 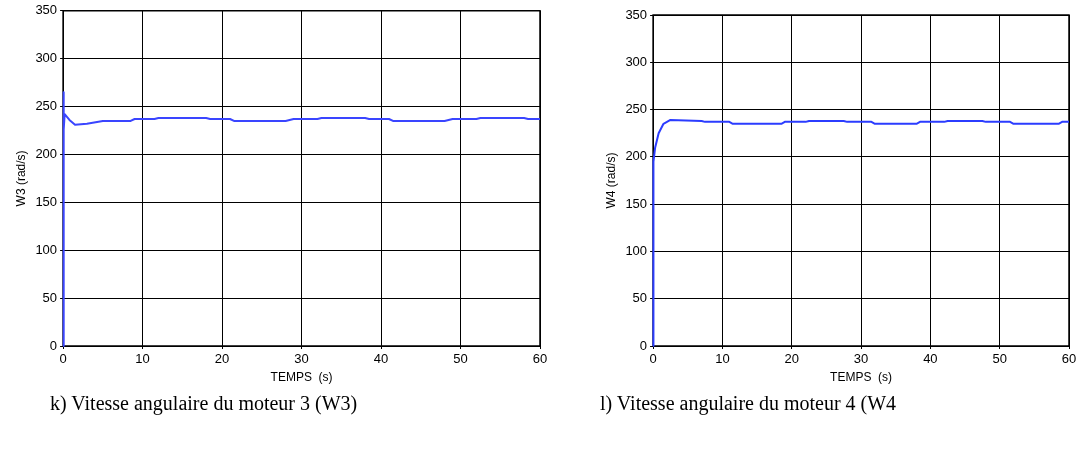 What do you see at coordinates (20, 178) in the screenshot?
I see `y-axis-title: W3 (rad/s)` at bounding box center [20, 178].